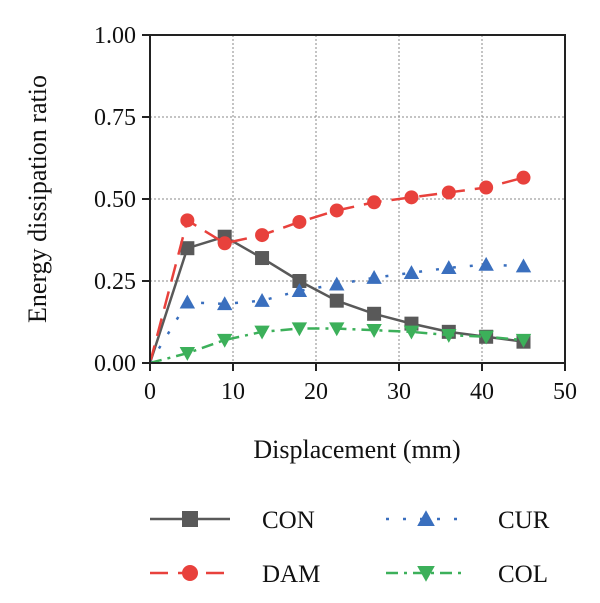  I want to click on legend-label-con: CON, so click(288, 520).